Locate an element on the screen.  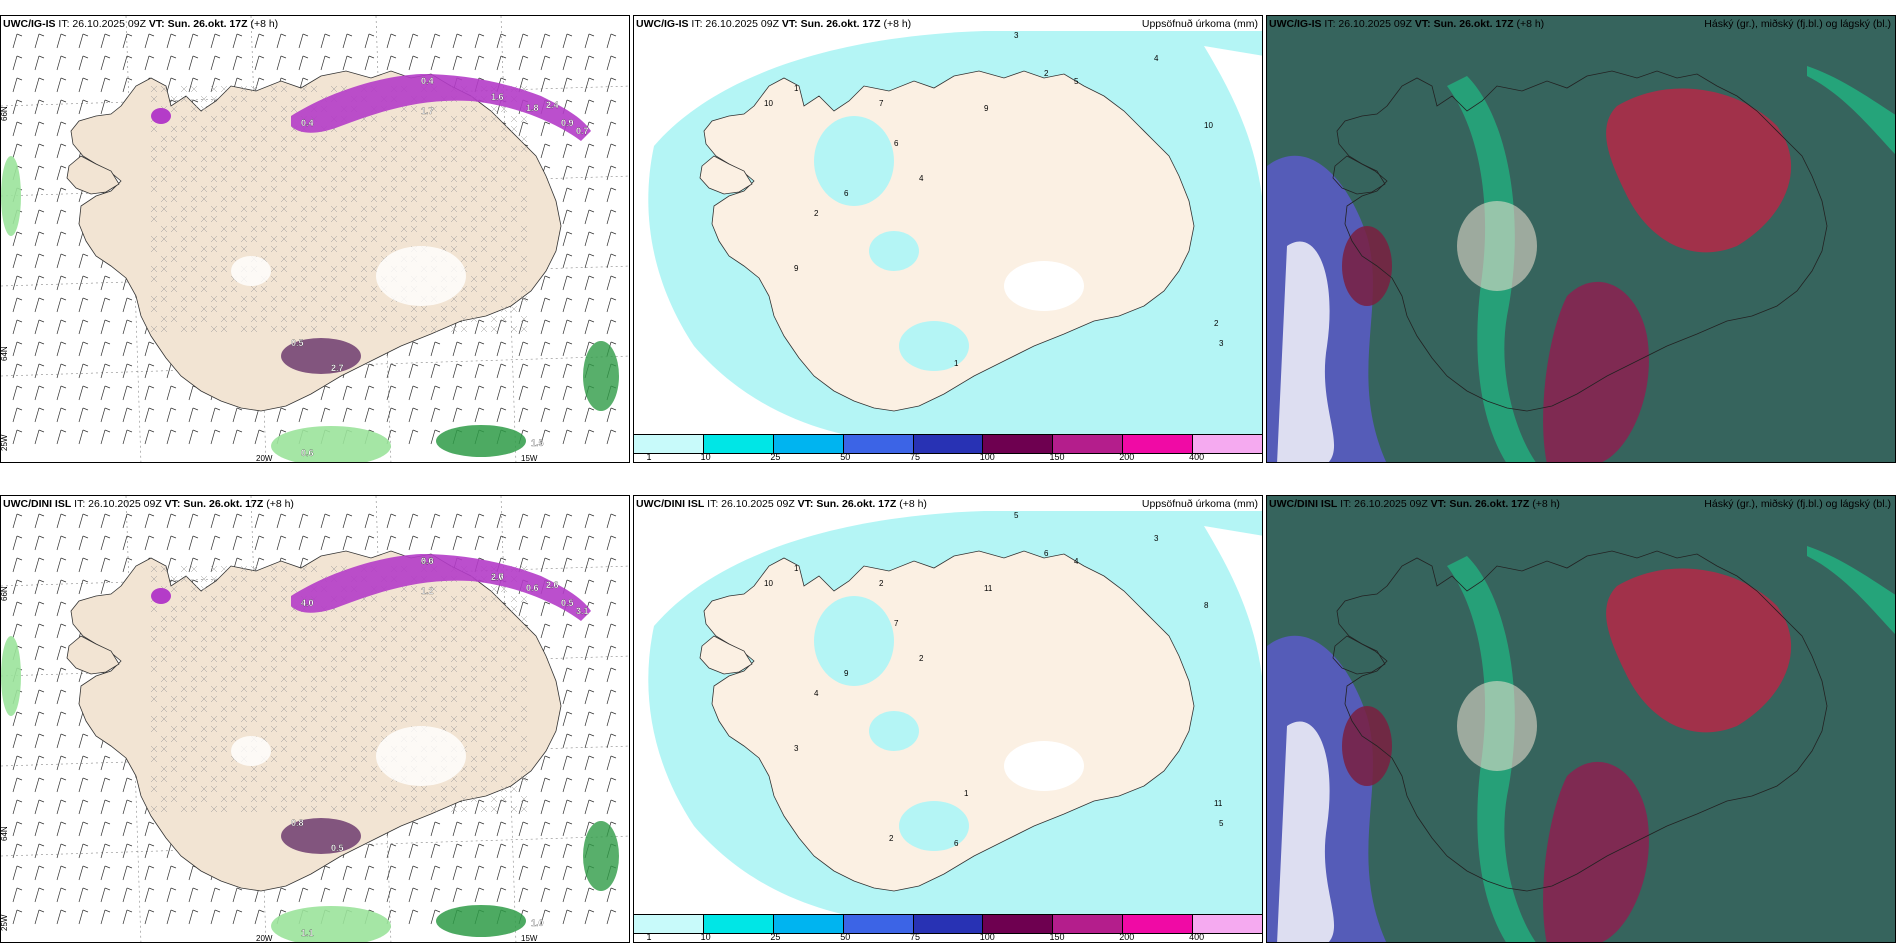
value-label: 10 is located at coordinates (768, 583).